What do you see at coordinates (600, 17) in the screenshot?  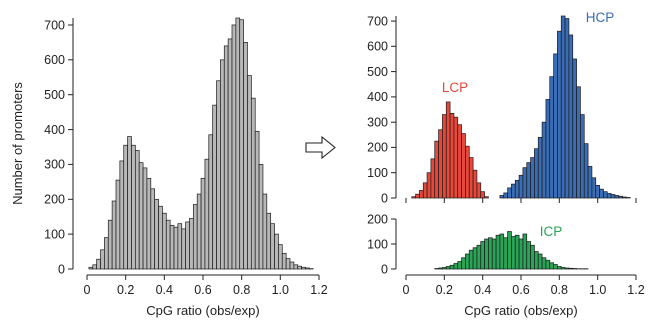 I see `series-label-hcp: HCP` at bounding box center [600, 17].